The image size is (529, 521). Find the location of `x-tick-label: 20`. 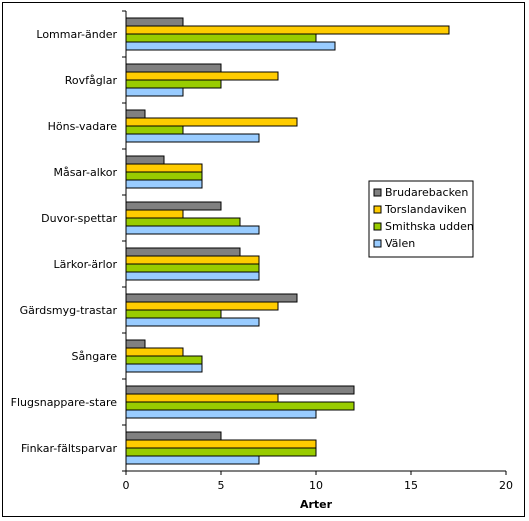

x-tick-label: 20 is located at coordinates (506, 485).